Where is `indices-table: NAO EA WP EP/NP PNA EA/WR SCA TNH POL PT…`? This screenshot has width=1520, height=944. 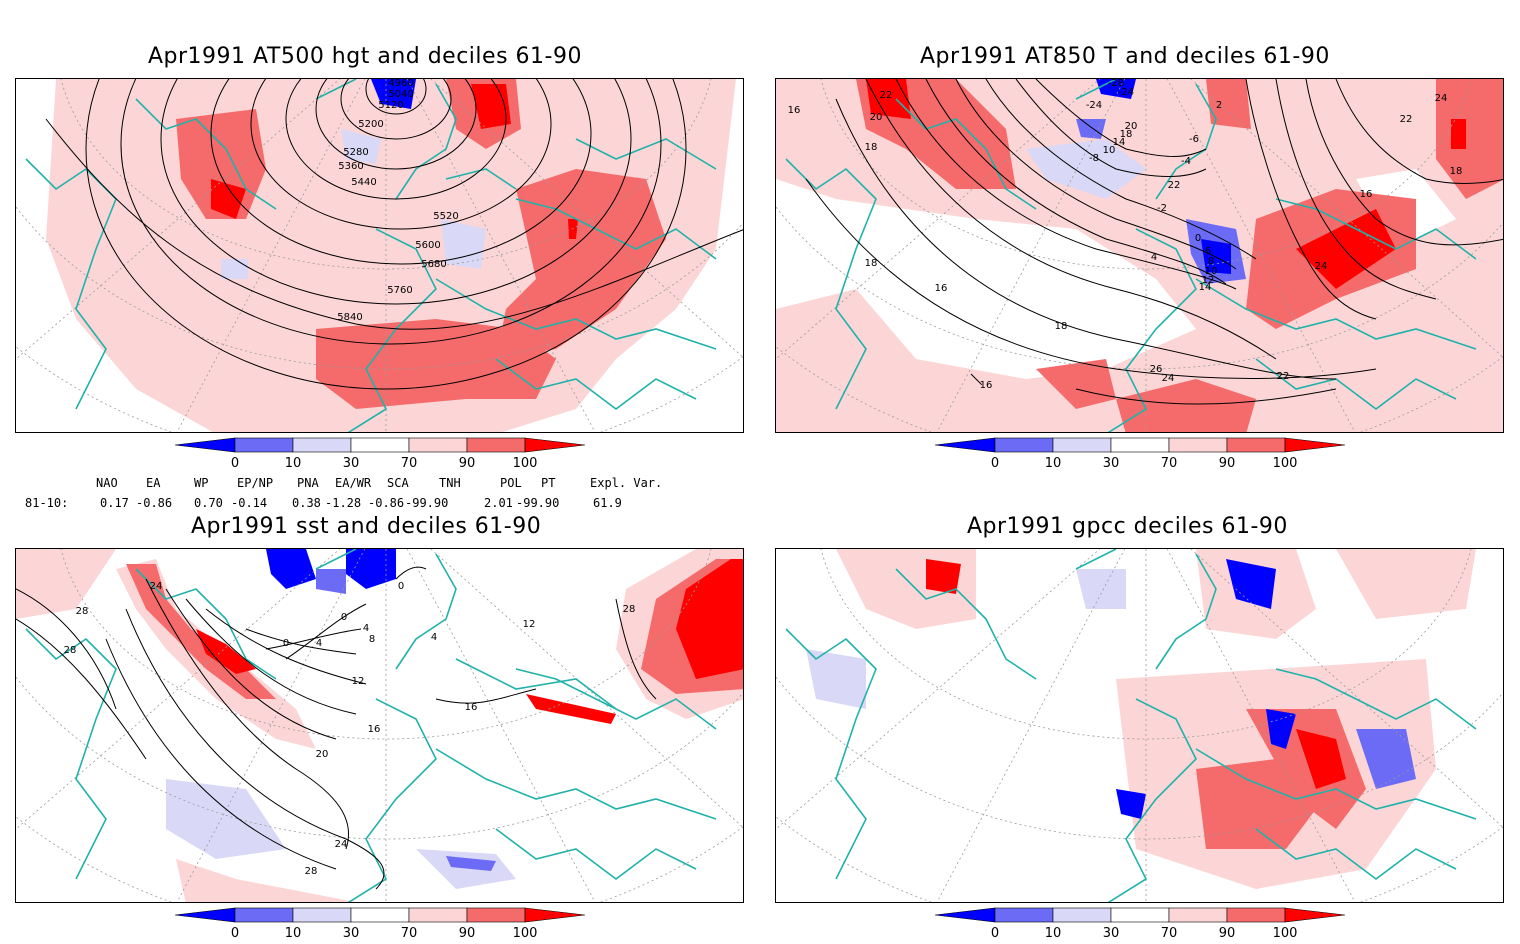 indices-table: NAO EA WP EP/NP PNA EA/WR SCA TNH POL PT… is located at coordinates (350, 494).